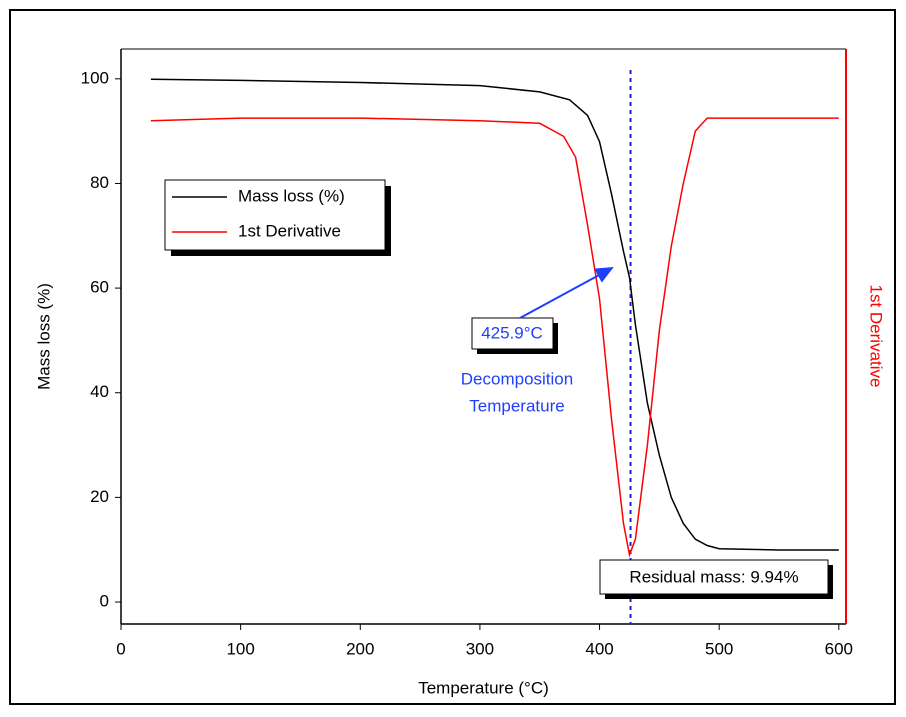 The width and height of the screenshot is (906, 717). What do you see at coordinates (566, 293) in the screenshot?
I see `annotation-arrow` at bounding box center [566, 293].